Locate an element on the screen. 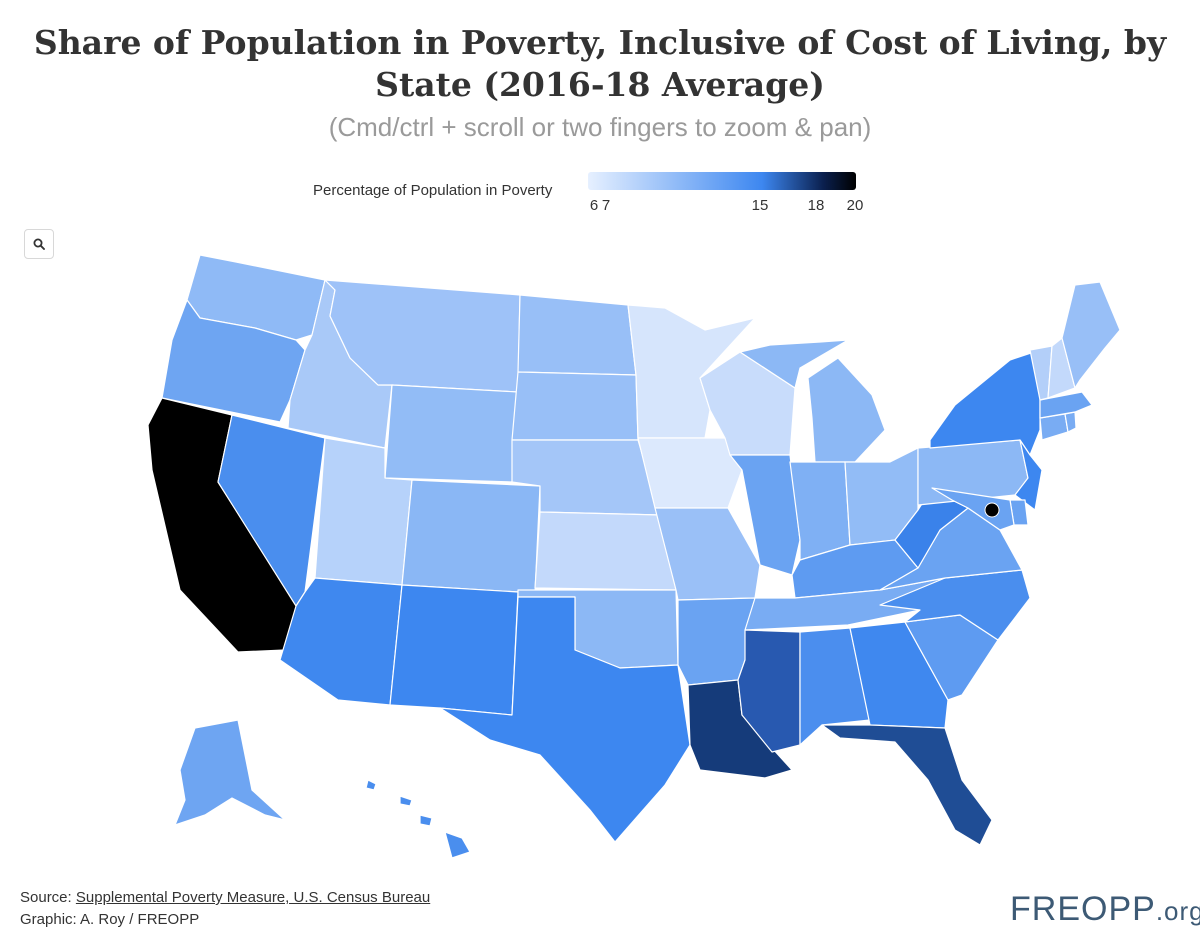  credit-line: Graphic: A. Roy / FREOPP is located at coordinates (110, 919).